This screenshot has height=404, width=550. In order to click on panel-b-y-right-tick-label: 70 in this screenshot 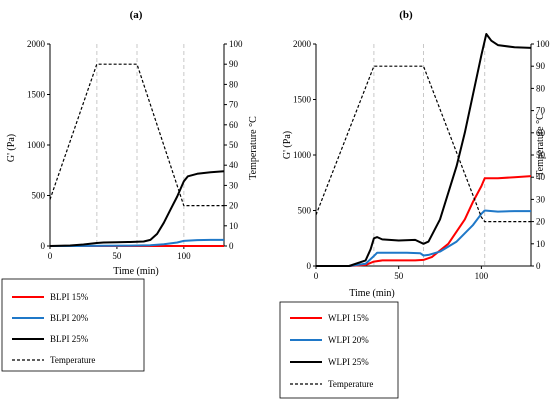, I will do `click(541, 111)`.